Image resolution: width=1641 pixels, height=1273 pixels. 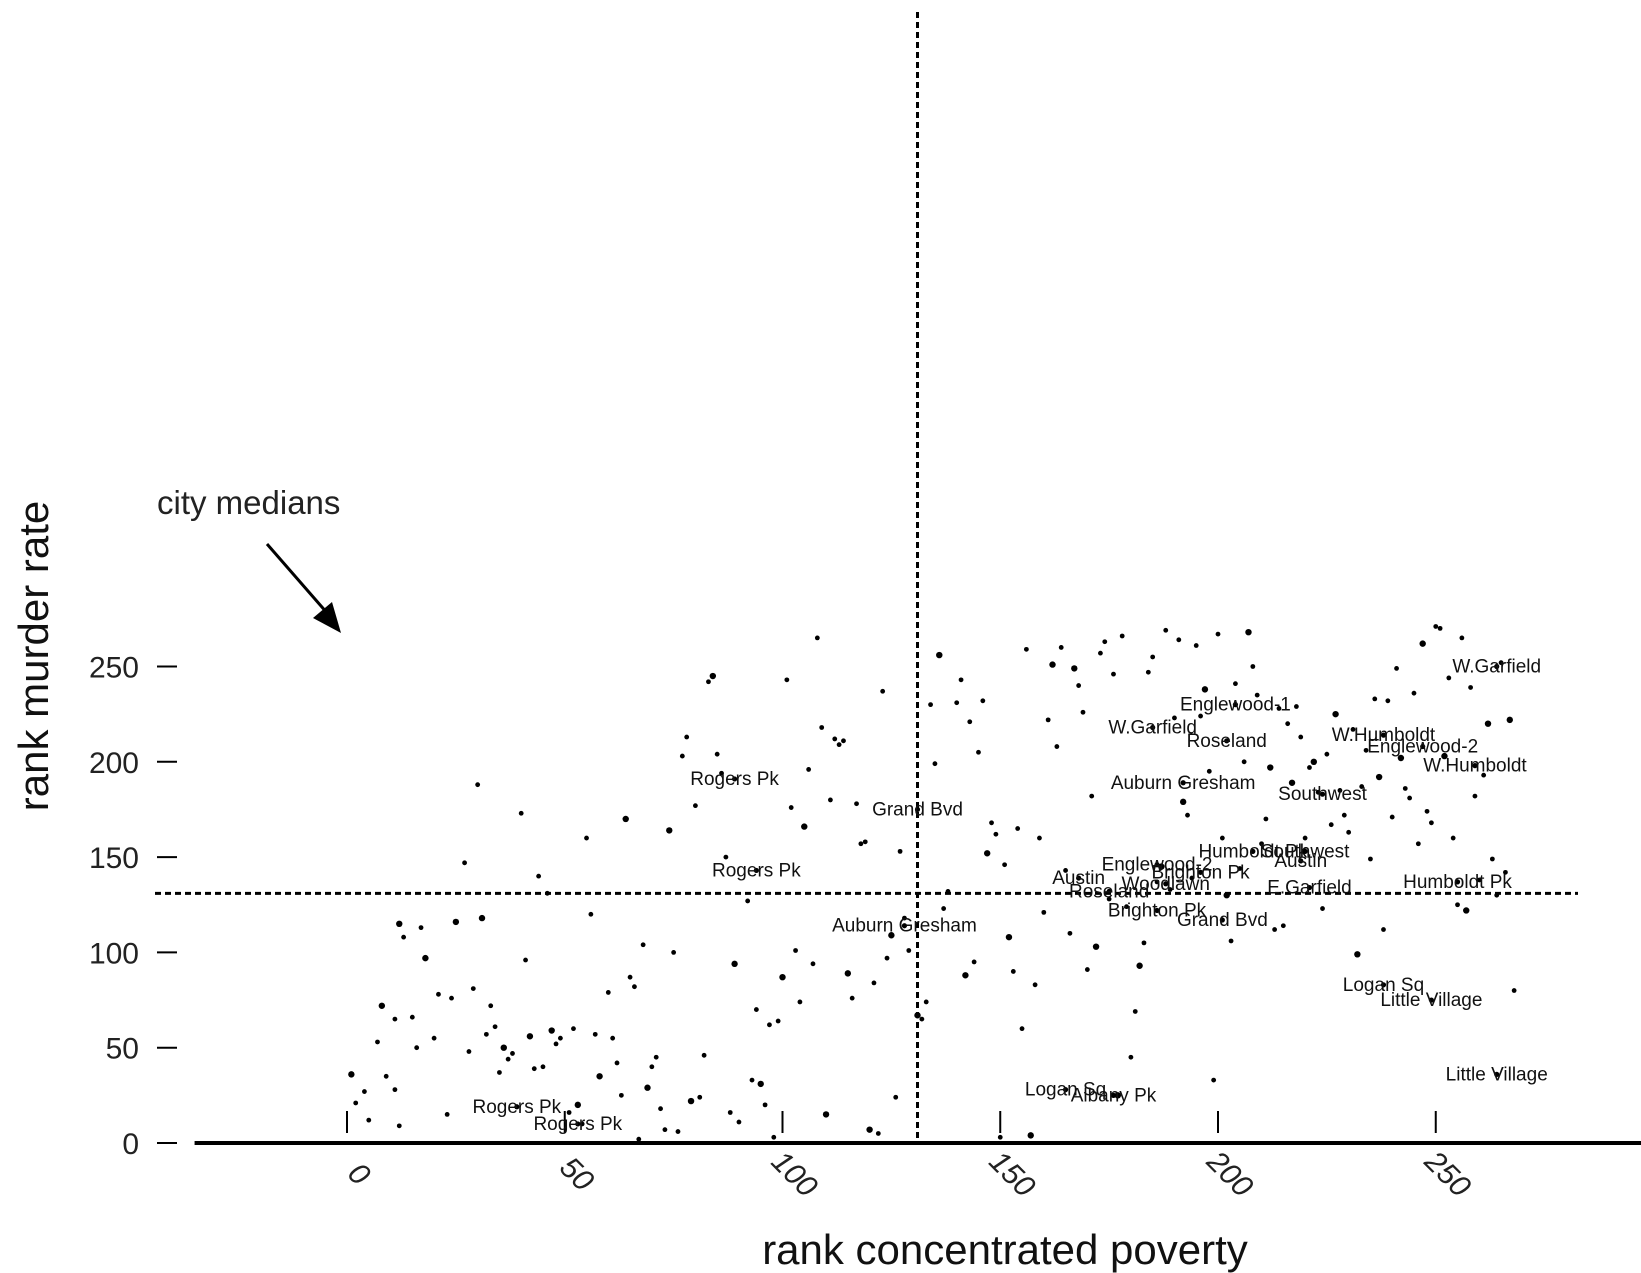 I want to click on point-label: Auburn Gresham, so click(x=1183, y=783).